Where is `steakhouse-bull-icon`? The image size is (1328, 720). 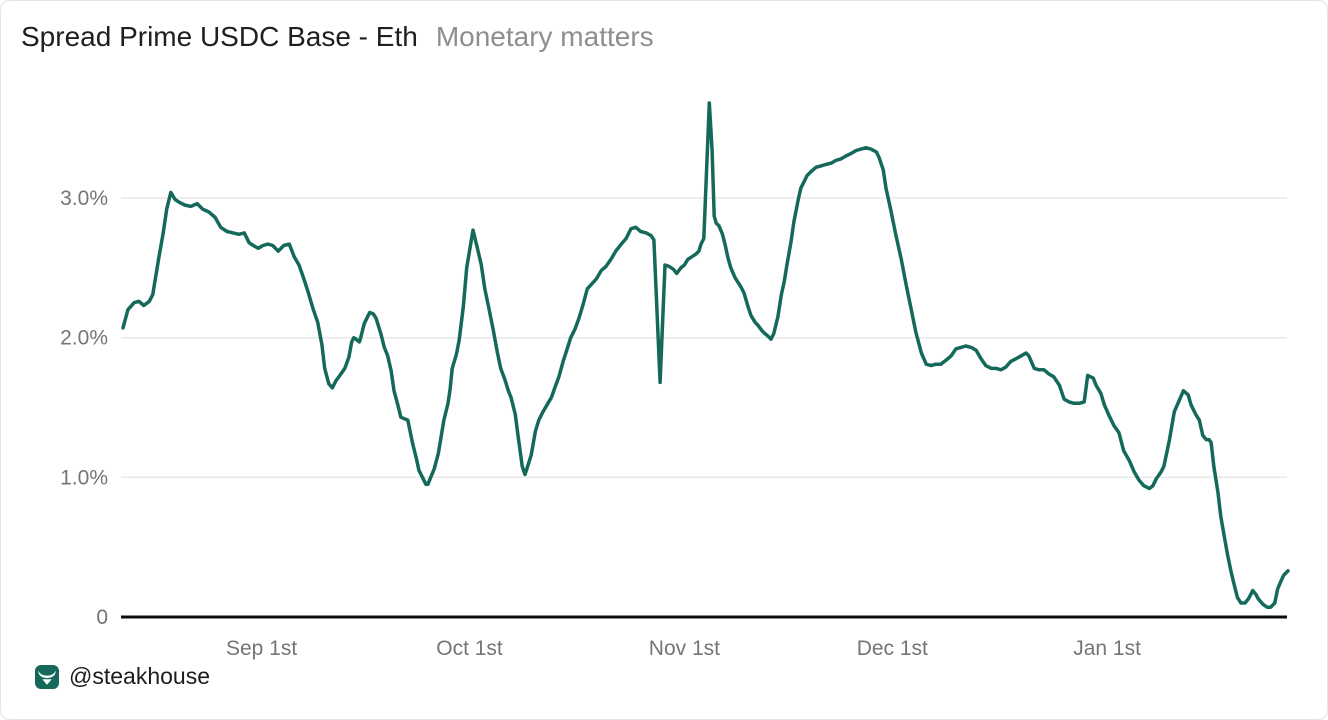
steakhouse-bull-icon is located at coordinates (47, 676).